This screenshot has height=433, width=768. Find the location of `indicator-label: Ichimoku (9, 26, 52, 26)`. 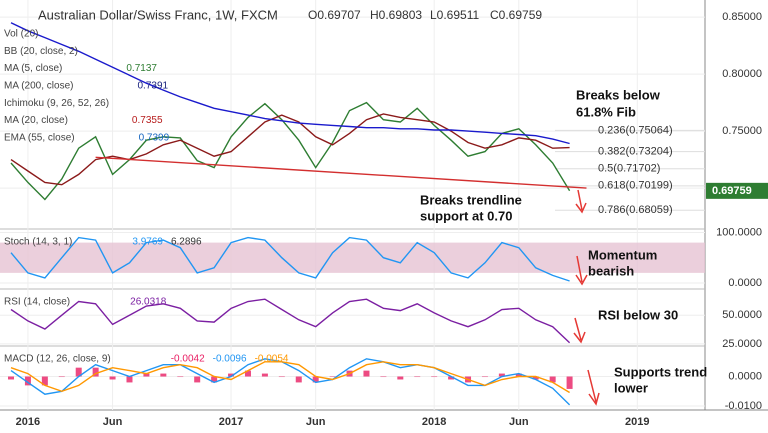

indicator-label: Ichimoku (9, 26, 52, 26) is located at coordinates (56, 103).